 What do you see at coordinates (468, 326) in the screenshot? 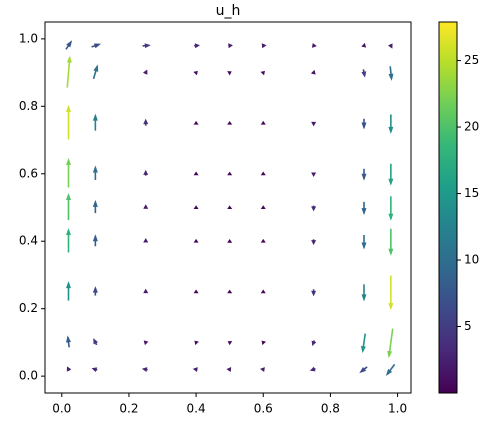
I see `colorbar-tick-label: 5` at bounding box center [468, 326].